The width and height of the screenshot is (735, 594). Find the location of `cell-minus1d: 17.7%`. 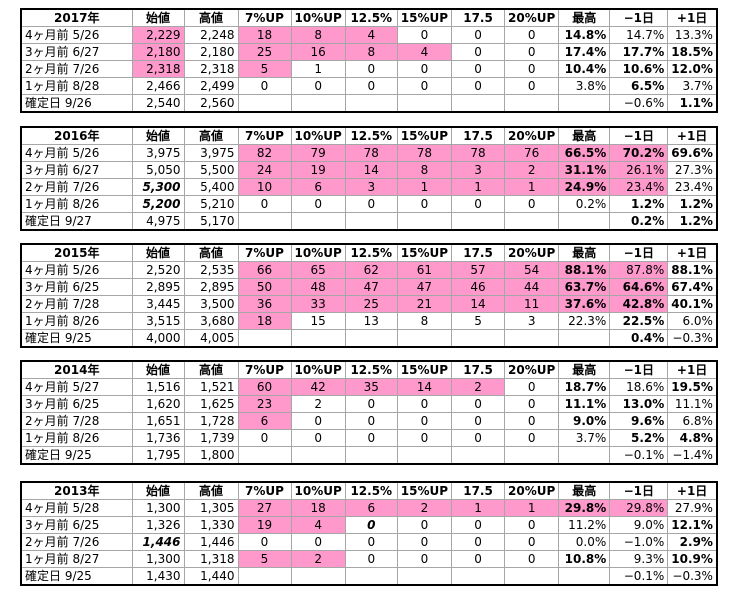

cell-minus1d: 17.7% is located at coordinates (639, 52).